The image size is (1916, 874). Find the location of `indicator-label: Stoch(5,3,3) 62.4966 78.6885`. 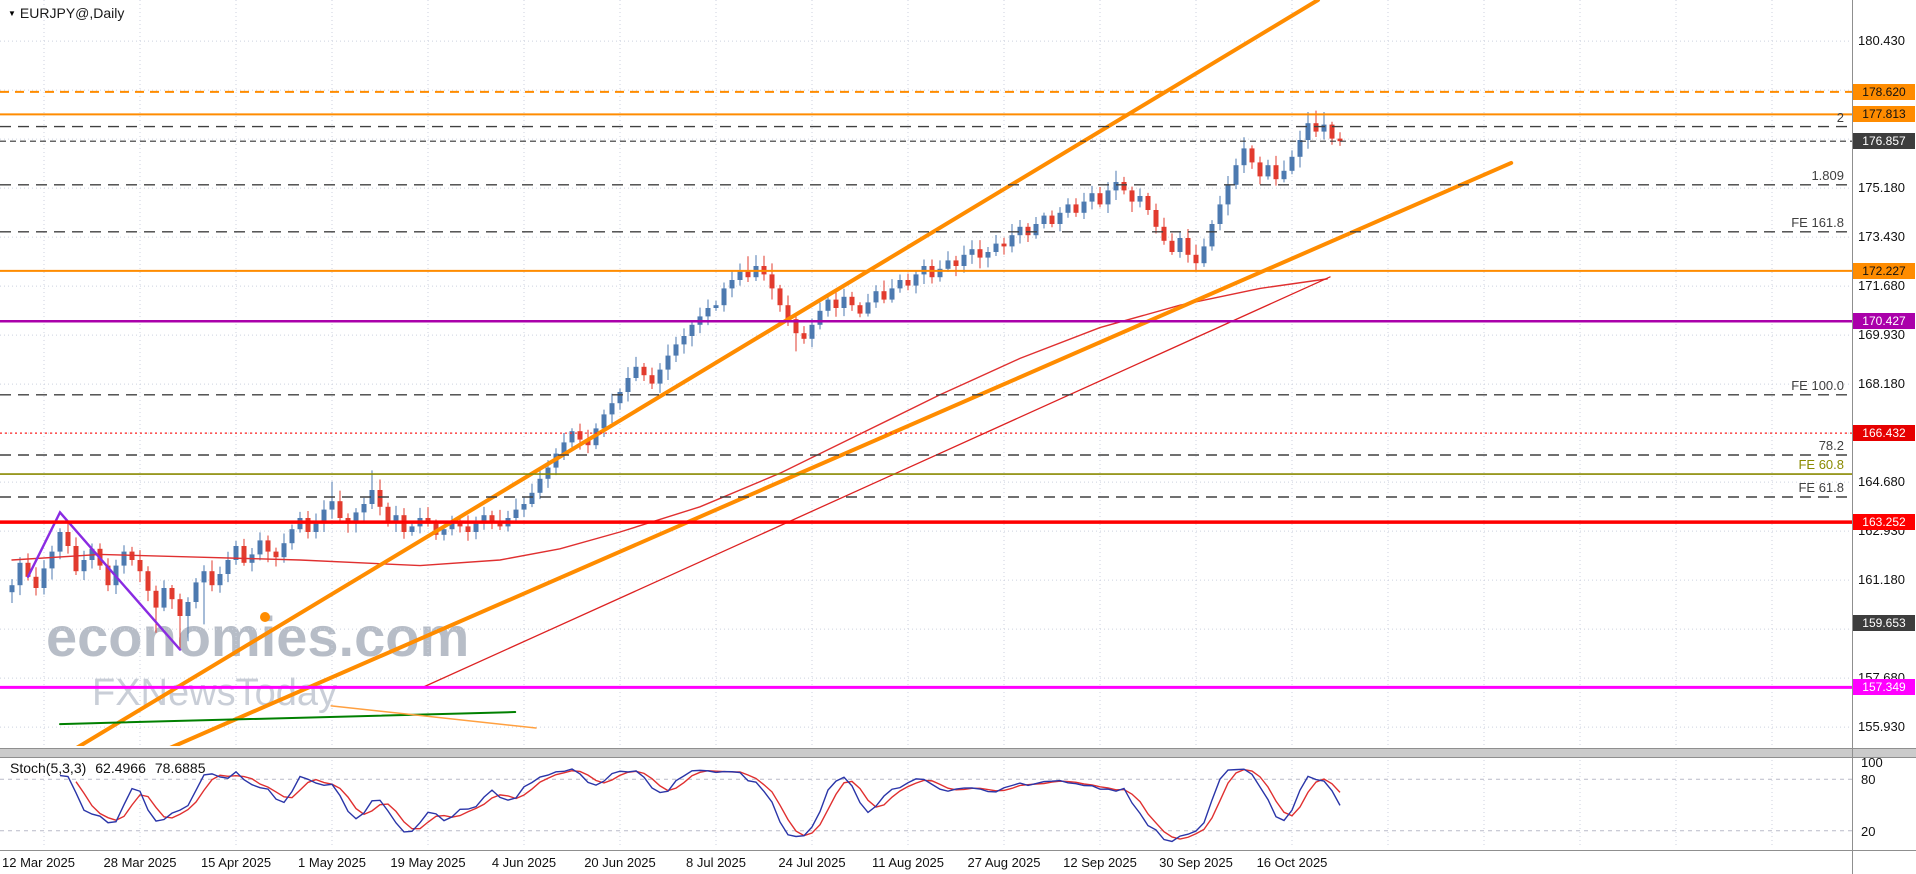

indicator-label: Stoch(5,3,3) 62.4966 78.6885 is located at coordinates (112, 768).